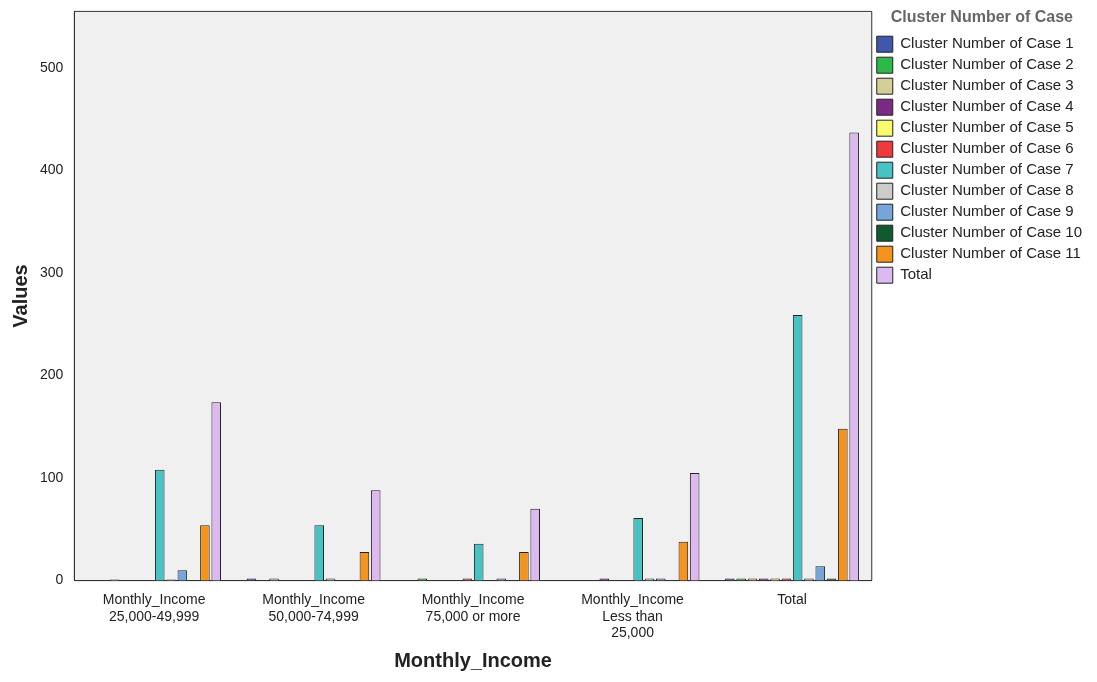  I want to click on y-tick-label: 300, so click(52, 271).